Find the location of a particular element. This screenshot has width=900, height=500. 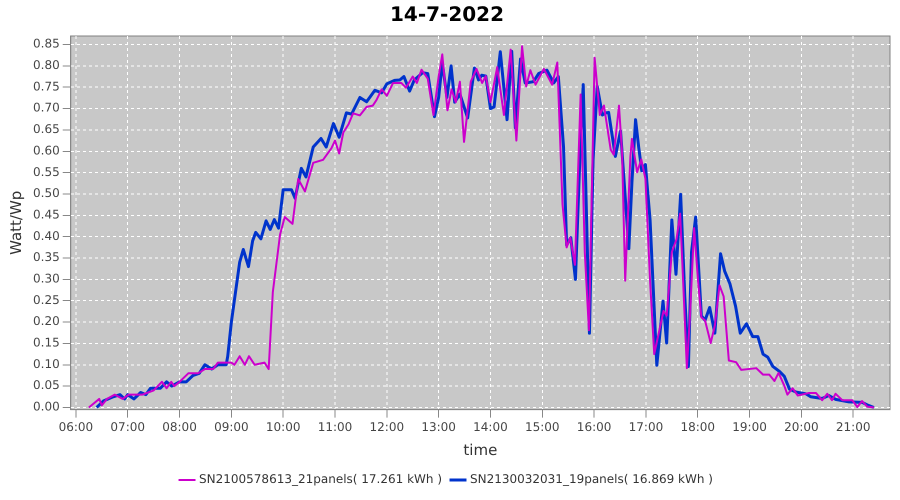

x-tick-label: 19:00 is located at coordinates (749, 427).